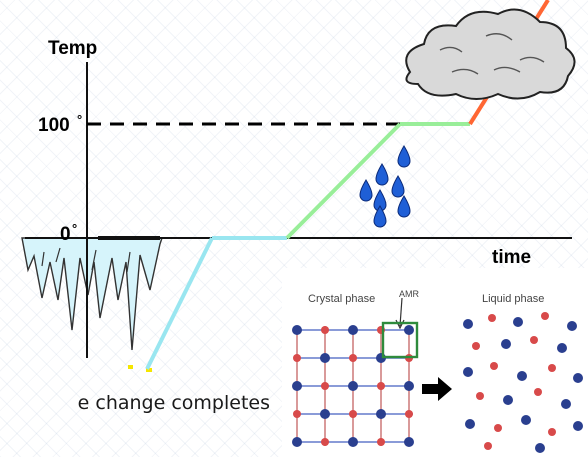 Image resolution: width=588 pixels, height=457 pixels. I want to click on cloud-icon, so click(490, 54).